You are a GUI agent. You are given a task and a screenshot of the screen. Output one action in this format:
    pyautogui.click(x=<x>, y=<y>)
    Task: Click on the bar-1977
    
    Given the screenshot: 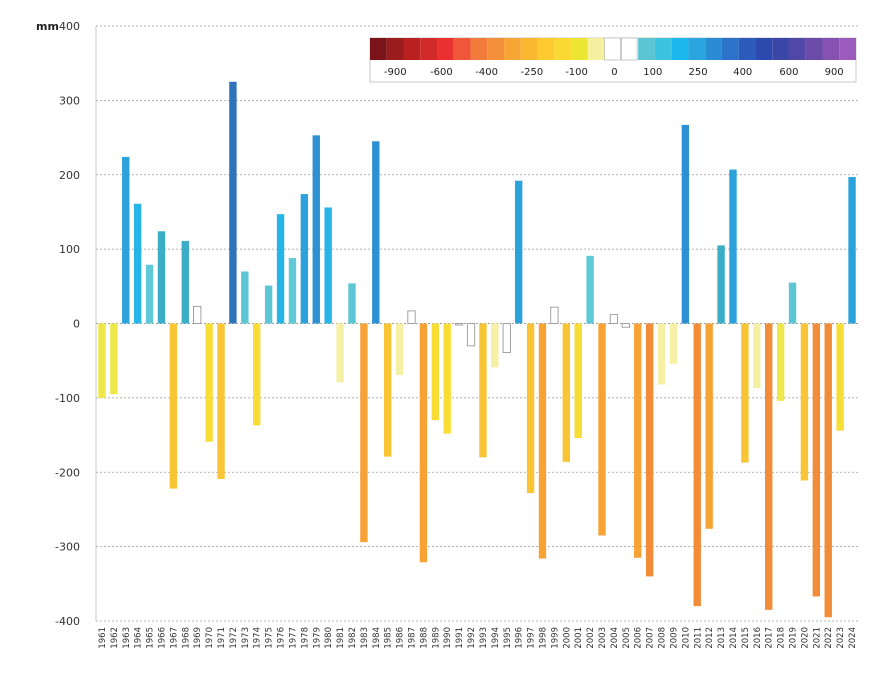 What is the action you would take?
    pyautogui.click(x=292, y=291)
    